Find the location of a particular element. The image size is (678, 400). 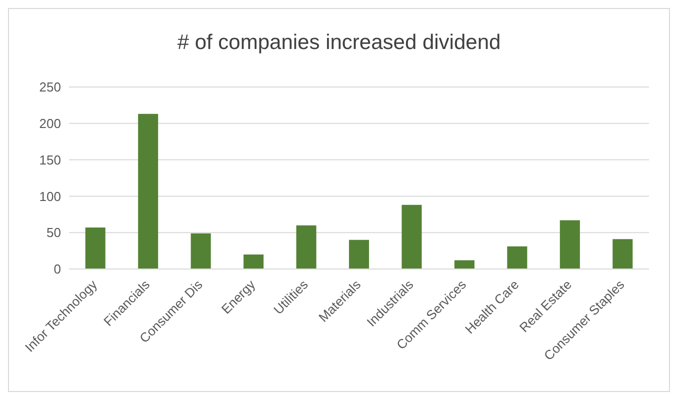

y-tick-label: 250 is located at coordinates (50, 87).